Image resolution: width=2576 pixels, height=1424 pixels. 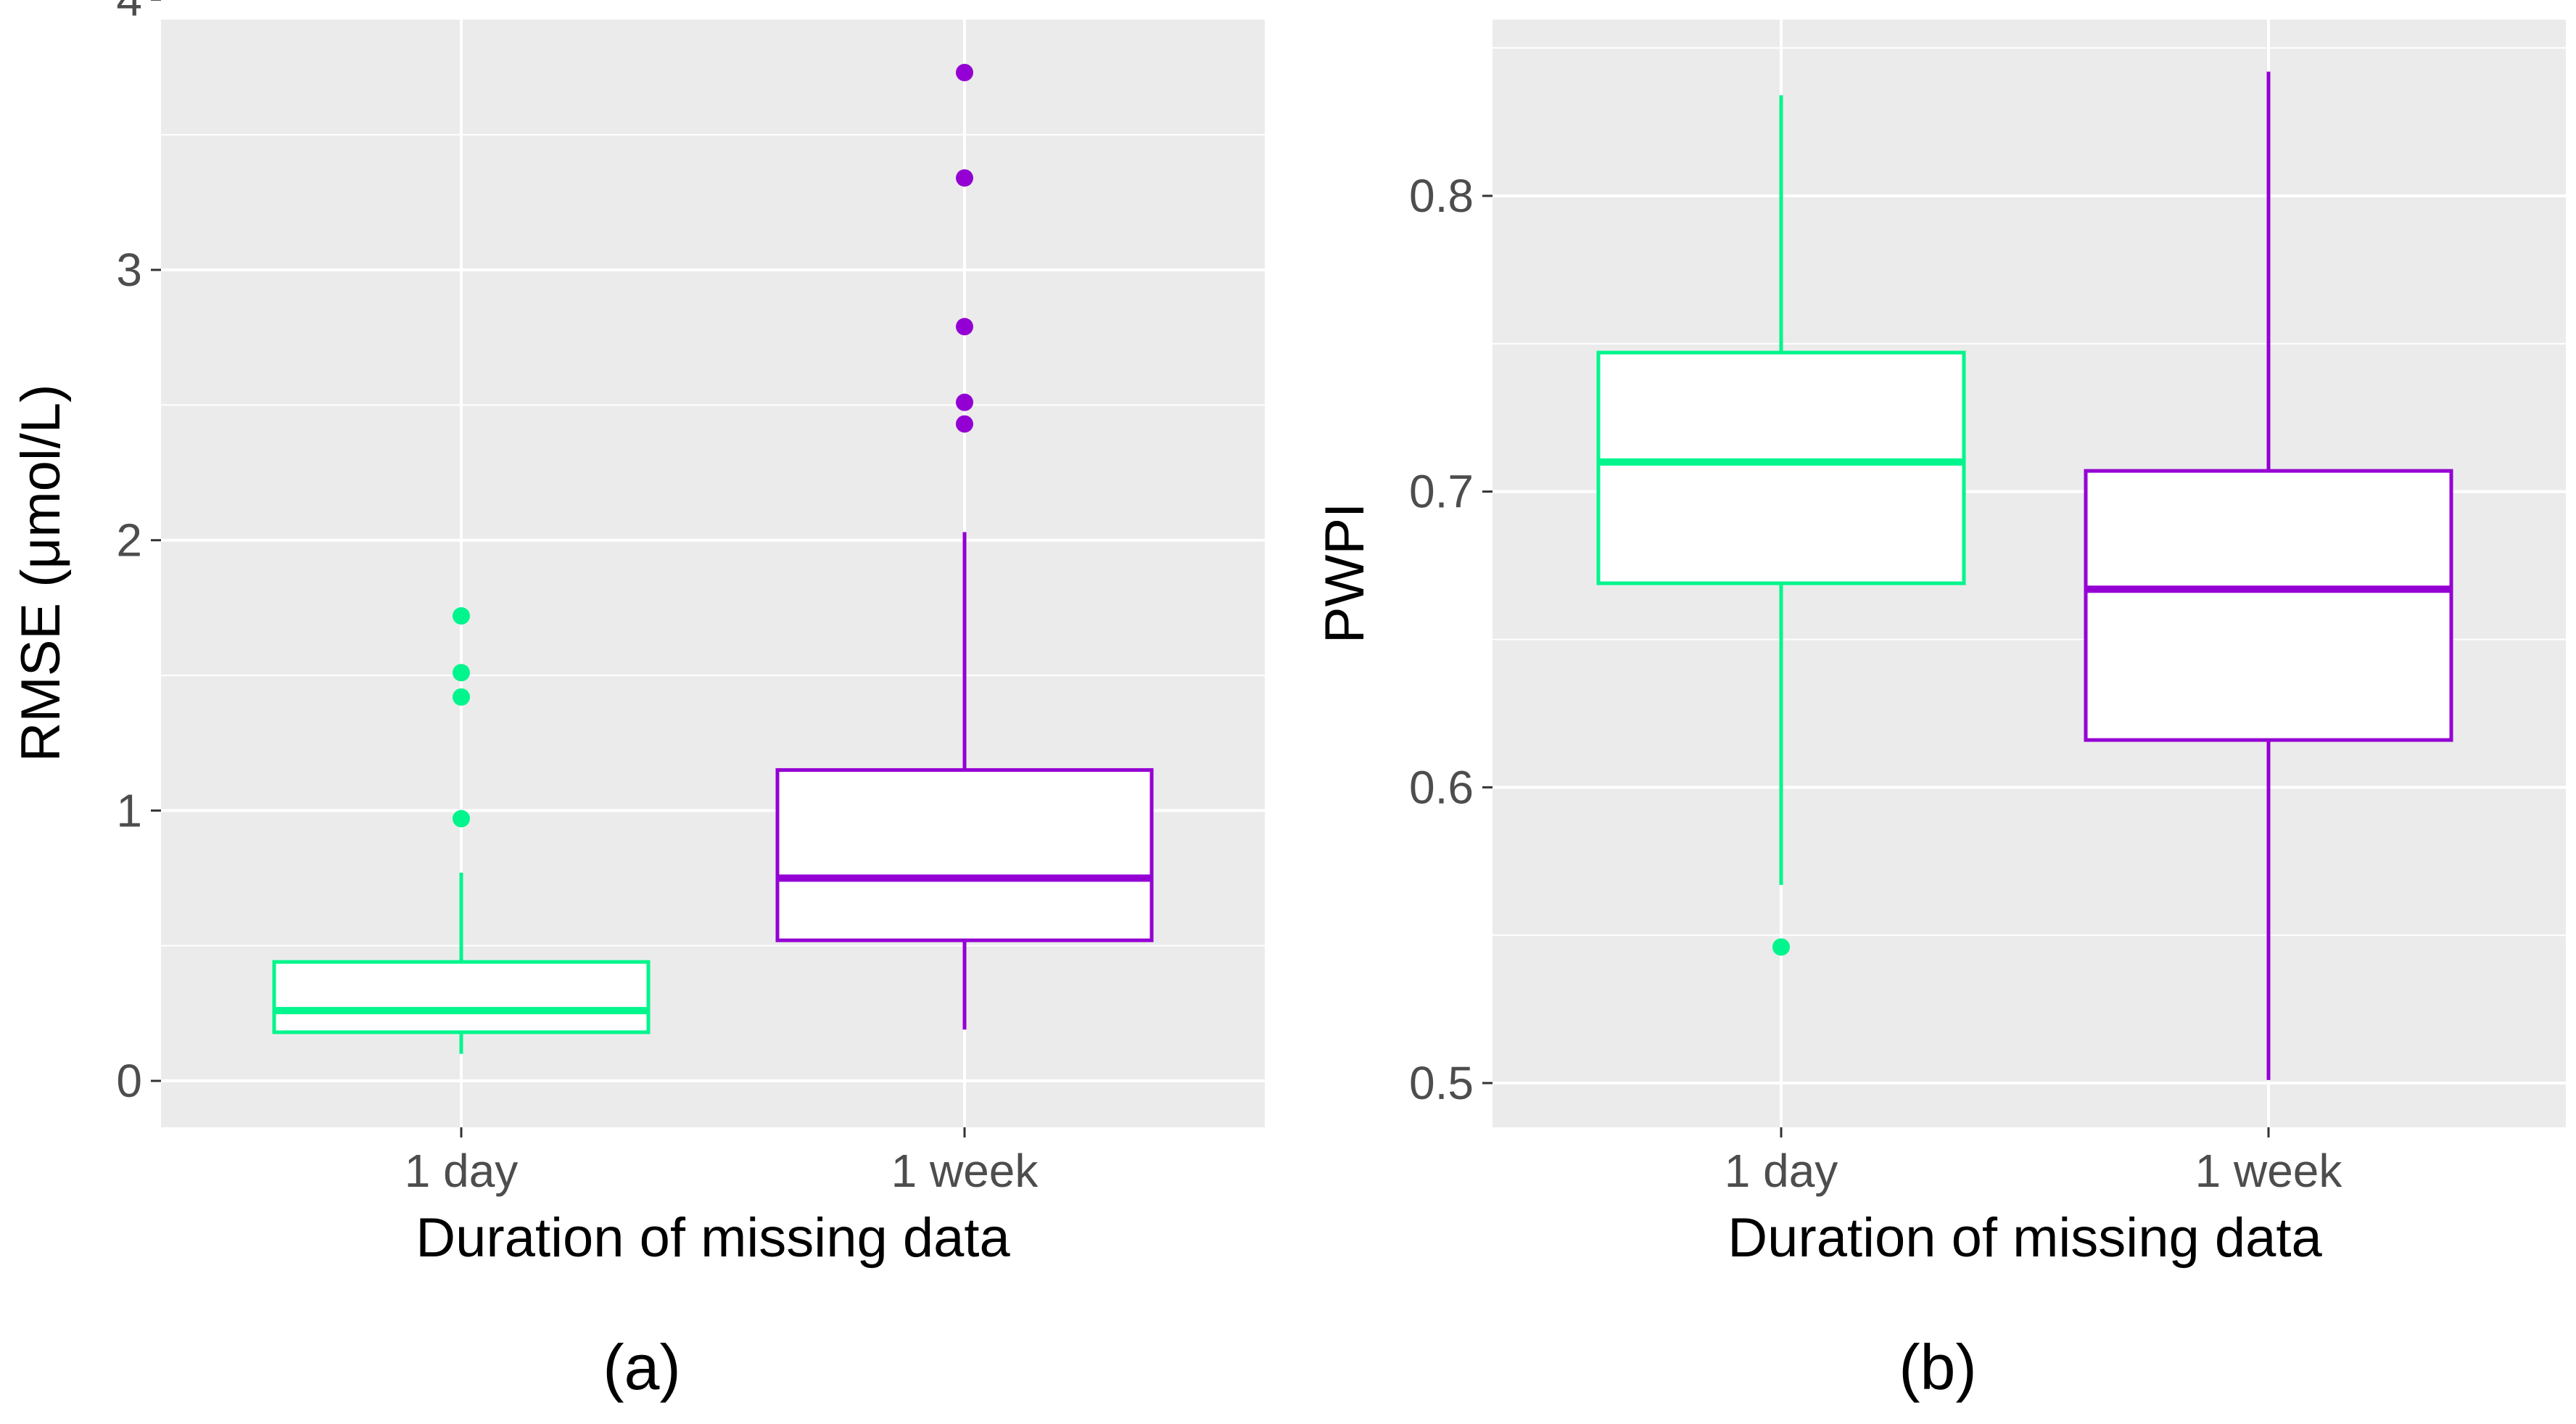 I want to click on panel-b-x-axis-title: Duration of missing data, so click(x=2024, y=1238).